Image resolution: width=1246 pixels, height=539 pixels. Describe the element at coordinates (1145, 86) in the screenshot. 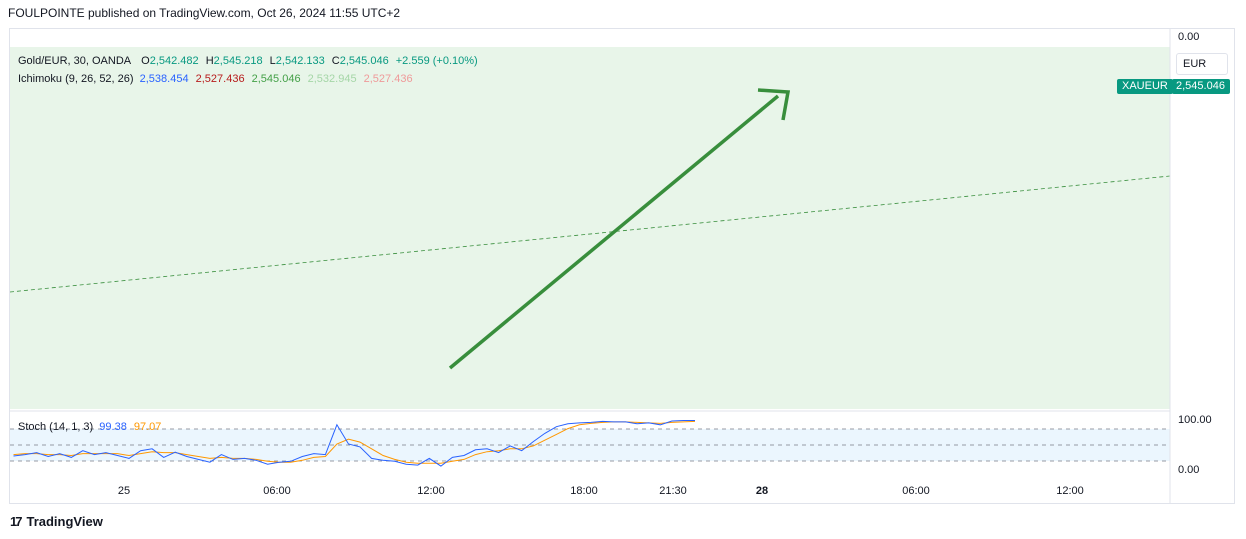

I see `symbol-tag: XAUEUR` at that location.